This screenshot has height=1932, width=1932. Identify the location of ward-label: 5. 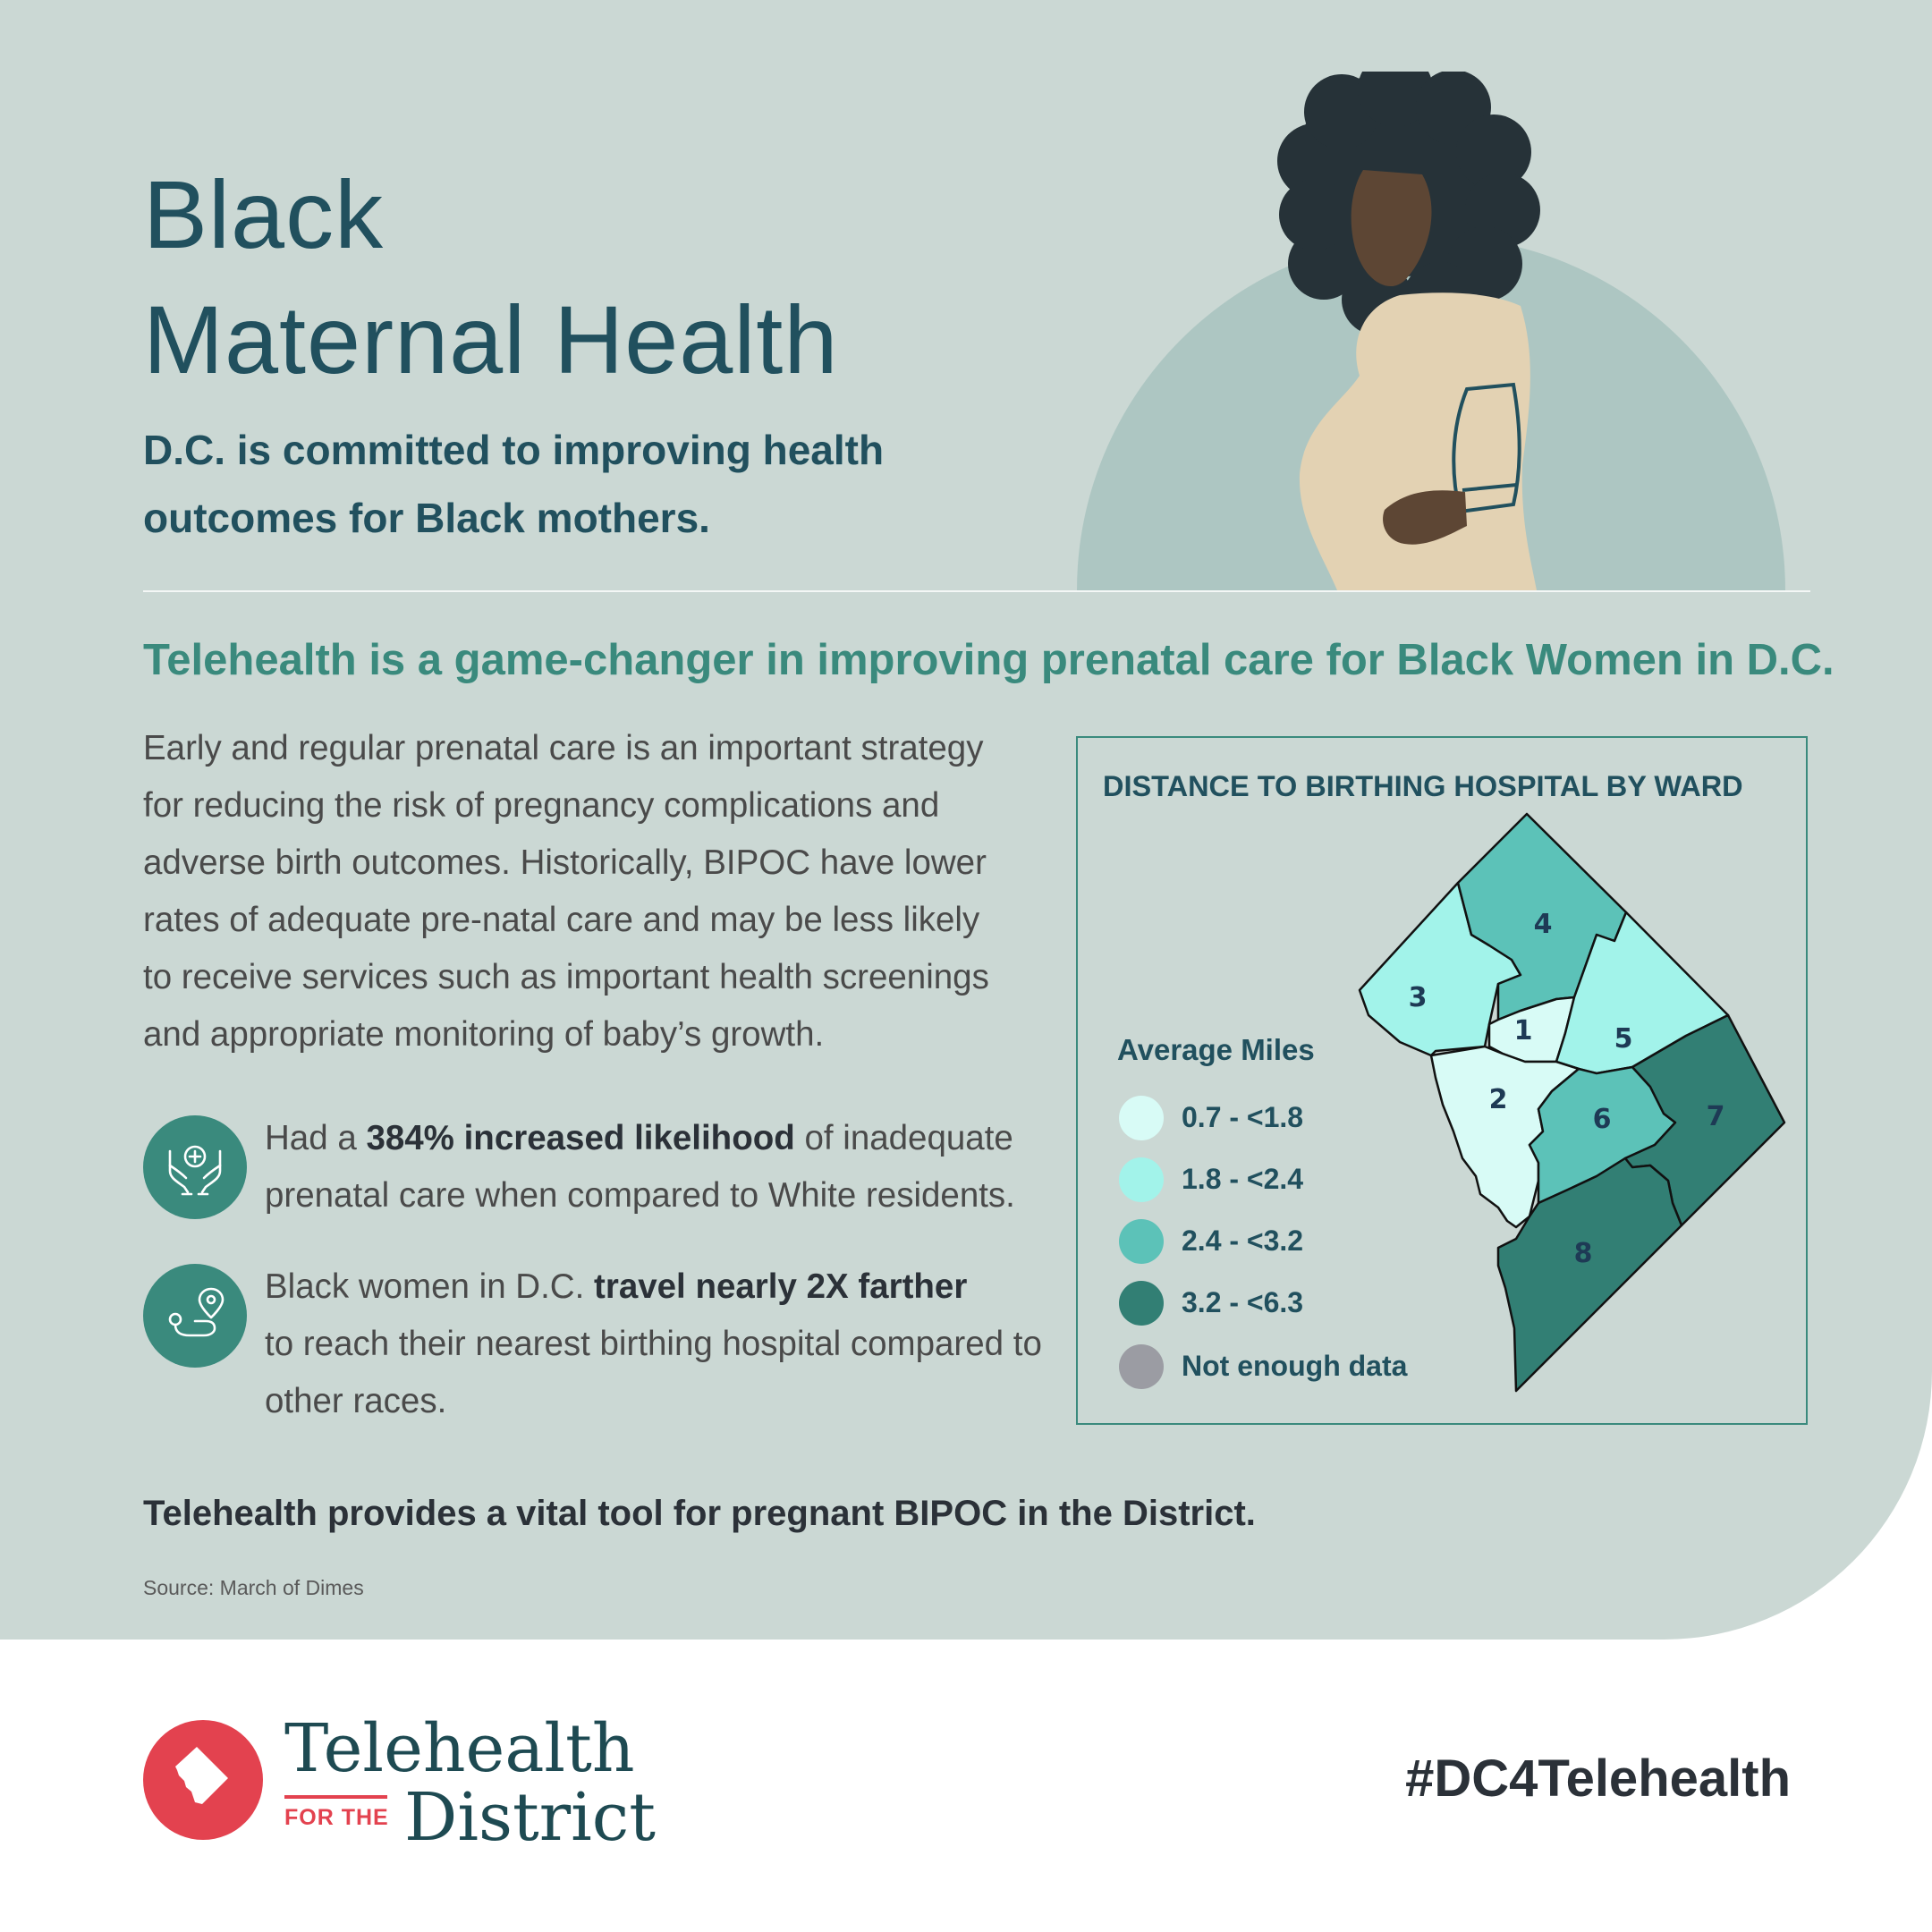
(1623, 1039).